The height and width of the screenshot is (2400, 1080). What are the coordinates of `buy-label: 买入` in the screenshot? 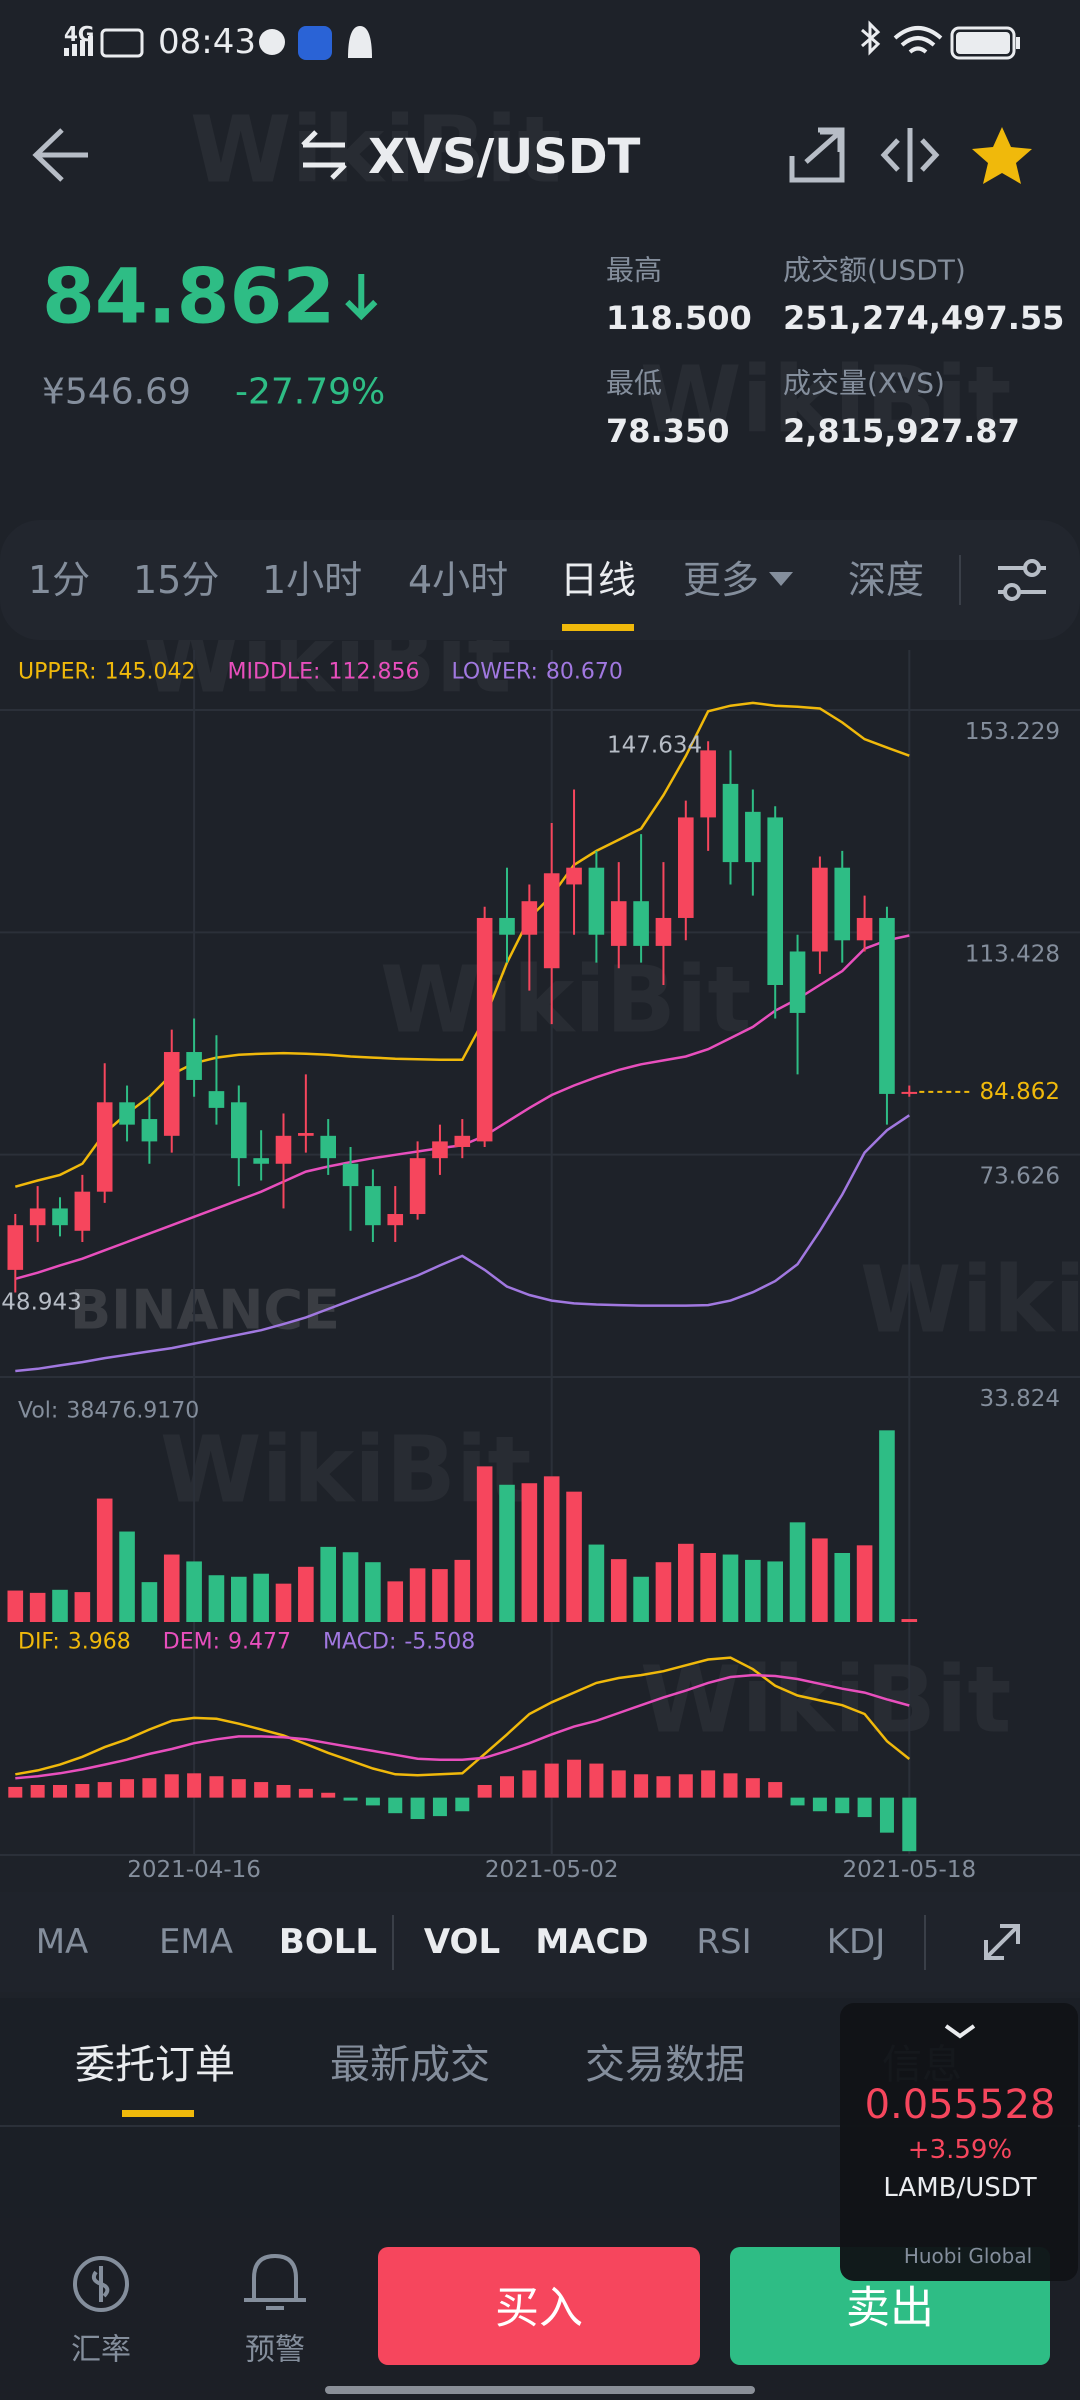 It's located at (539, 2308).